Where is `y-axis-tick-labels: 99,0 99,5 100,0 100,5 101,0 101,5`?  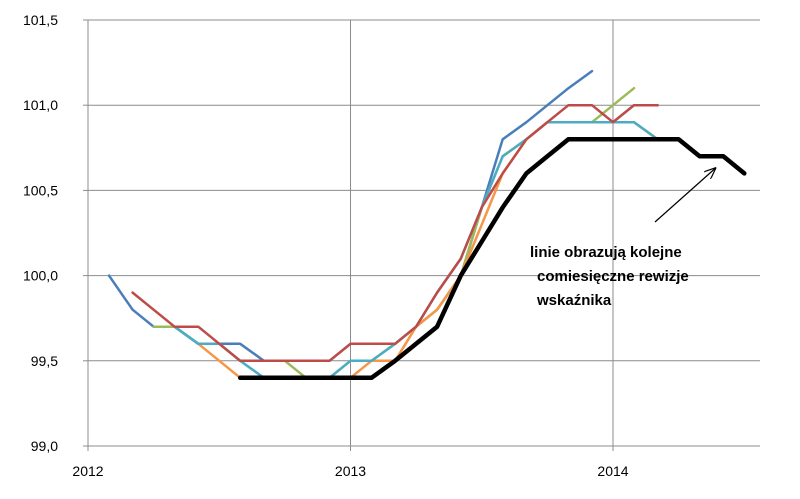 y-axis-tick-labels: 99,0 99,5 100,0 100,5 101,0 101,5 is located at coordinates (40, 233).